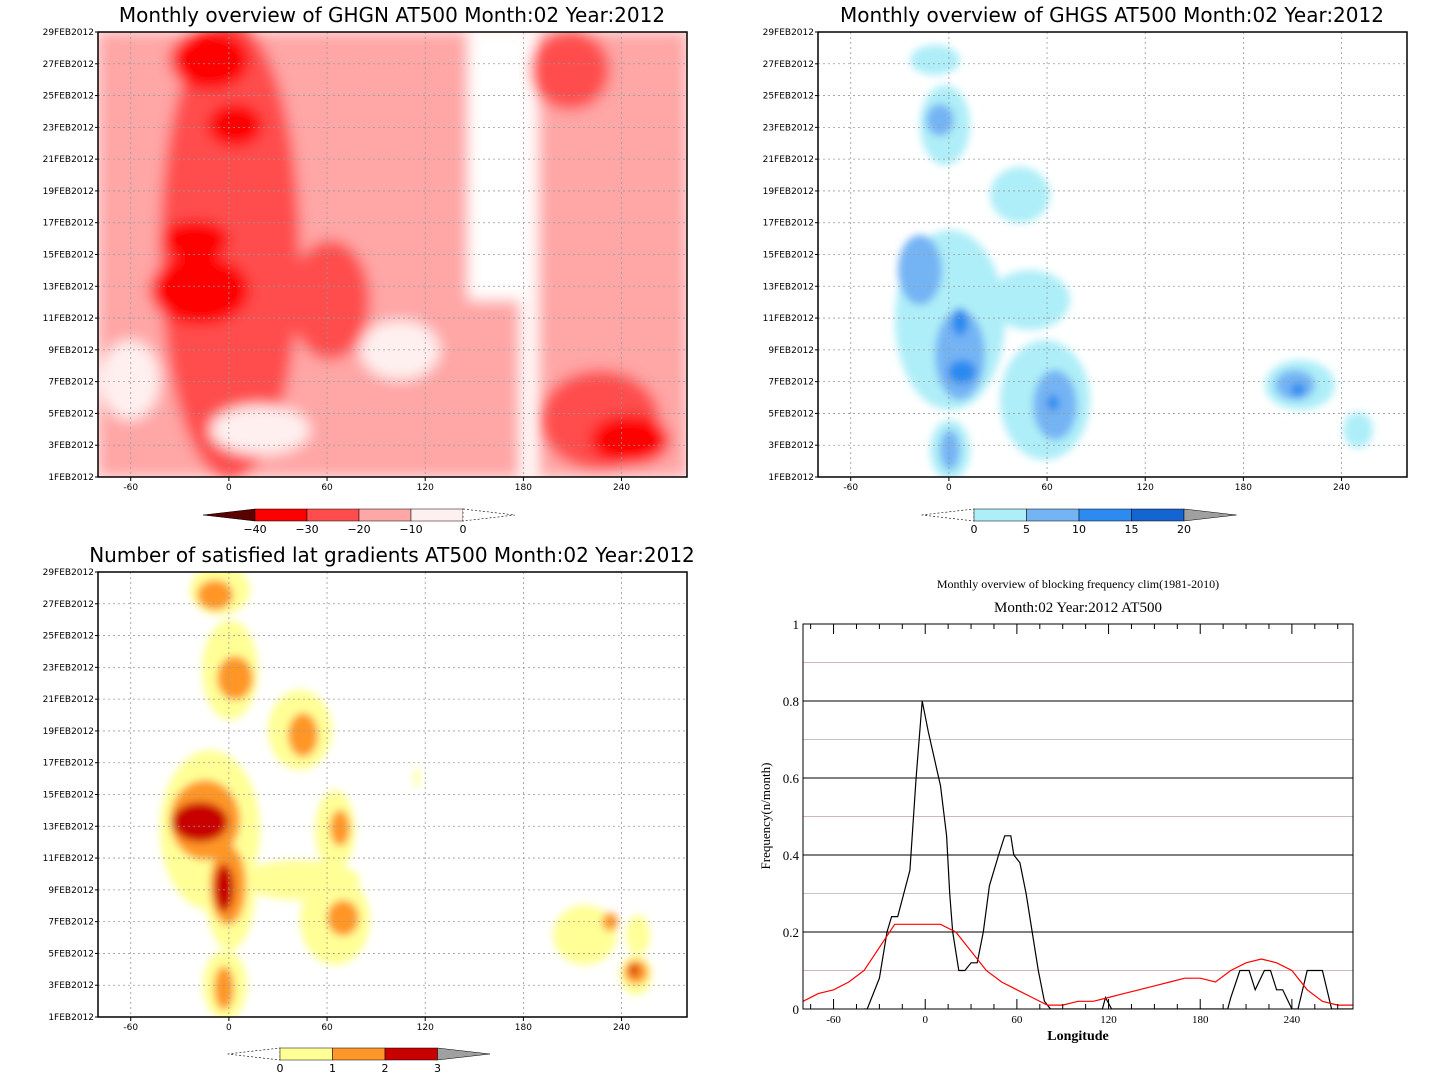 The height and width of the screenshot is (1091, 1440). I want to click on ghgn-ytick-label: 19FEB2012, so click(68, 192).